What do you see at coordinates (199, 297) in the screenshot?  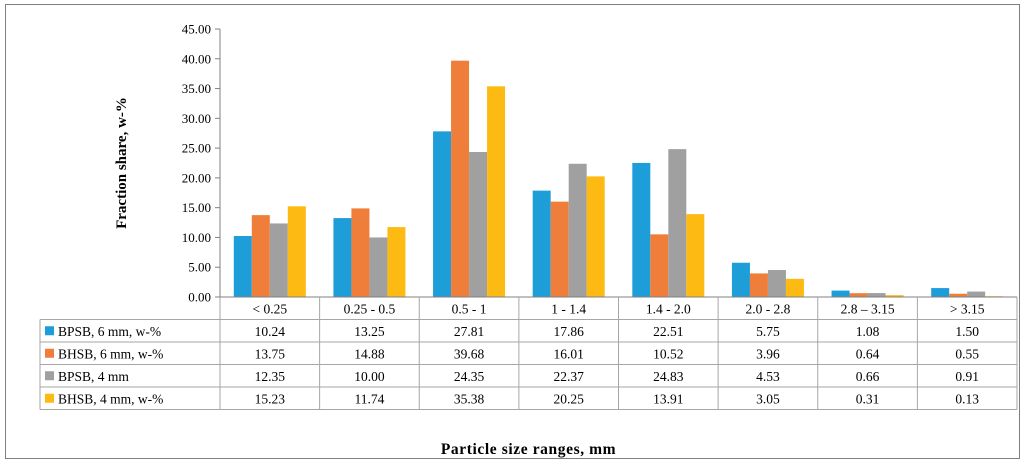 I see `y-tick-label: 0.00` at bounding box center [199, 297].